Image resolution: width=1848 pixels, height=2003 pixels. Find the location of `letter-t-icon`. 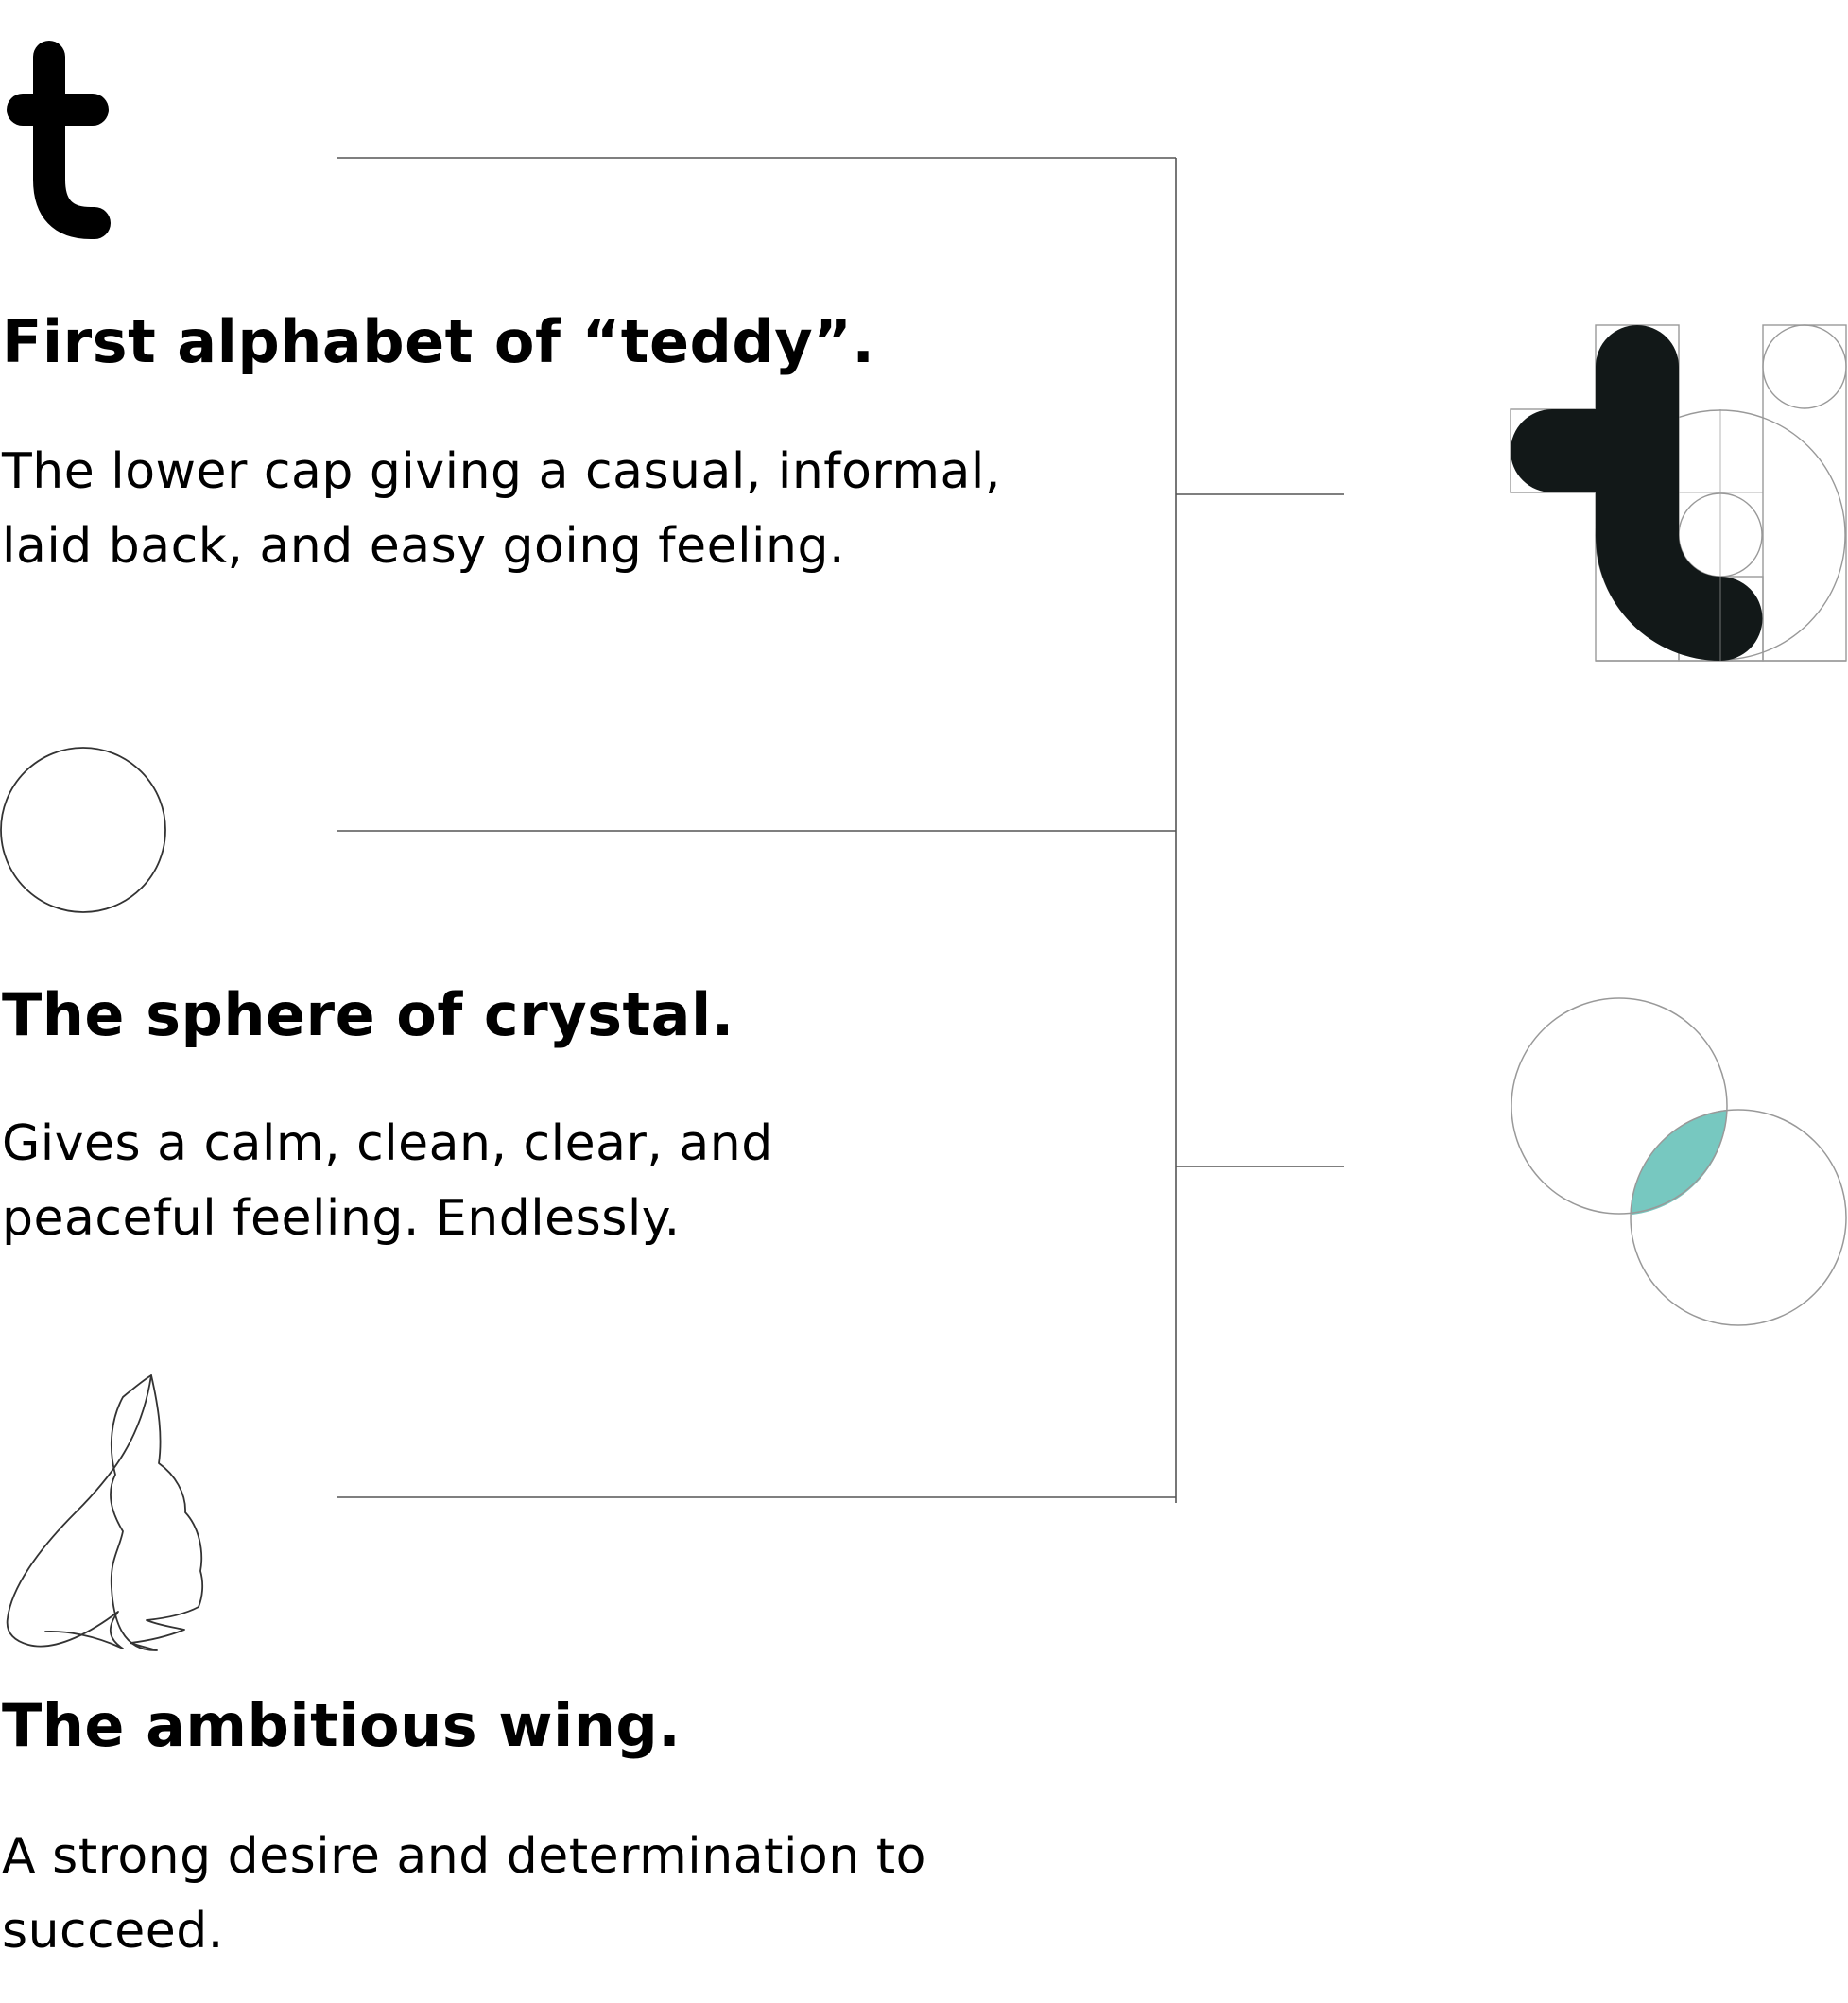

letter-t-icon is located at coordinates (59, 140).